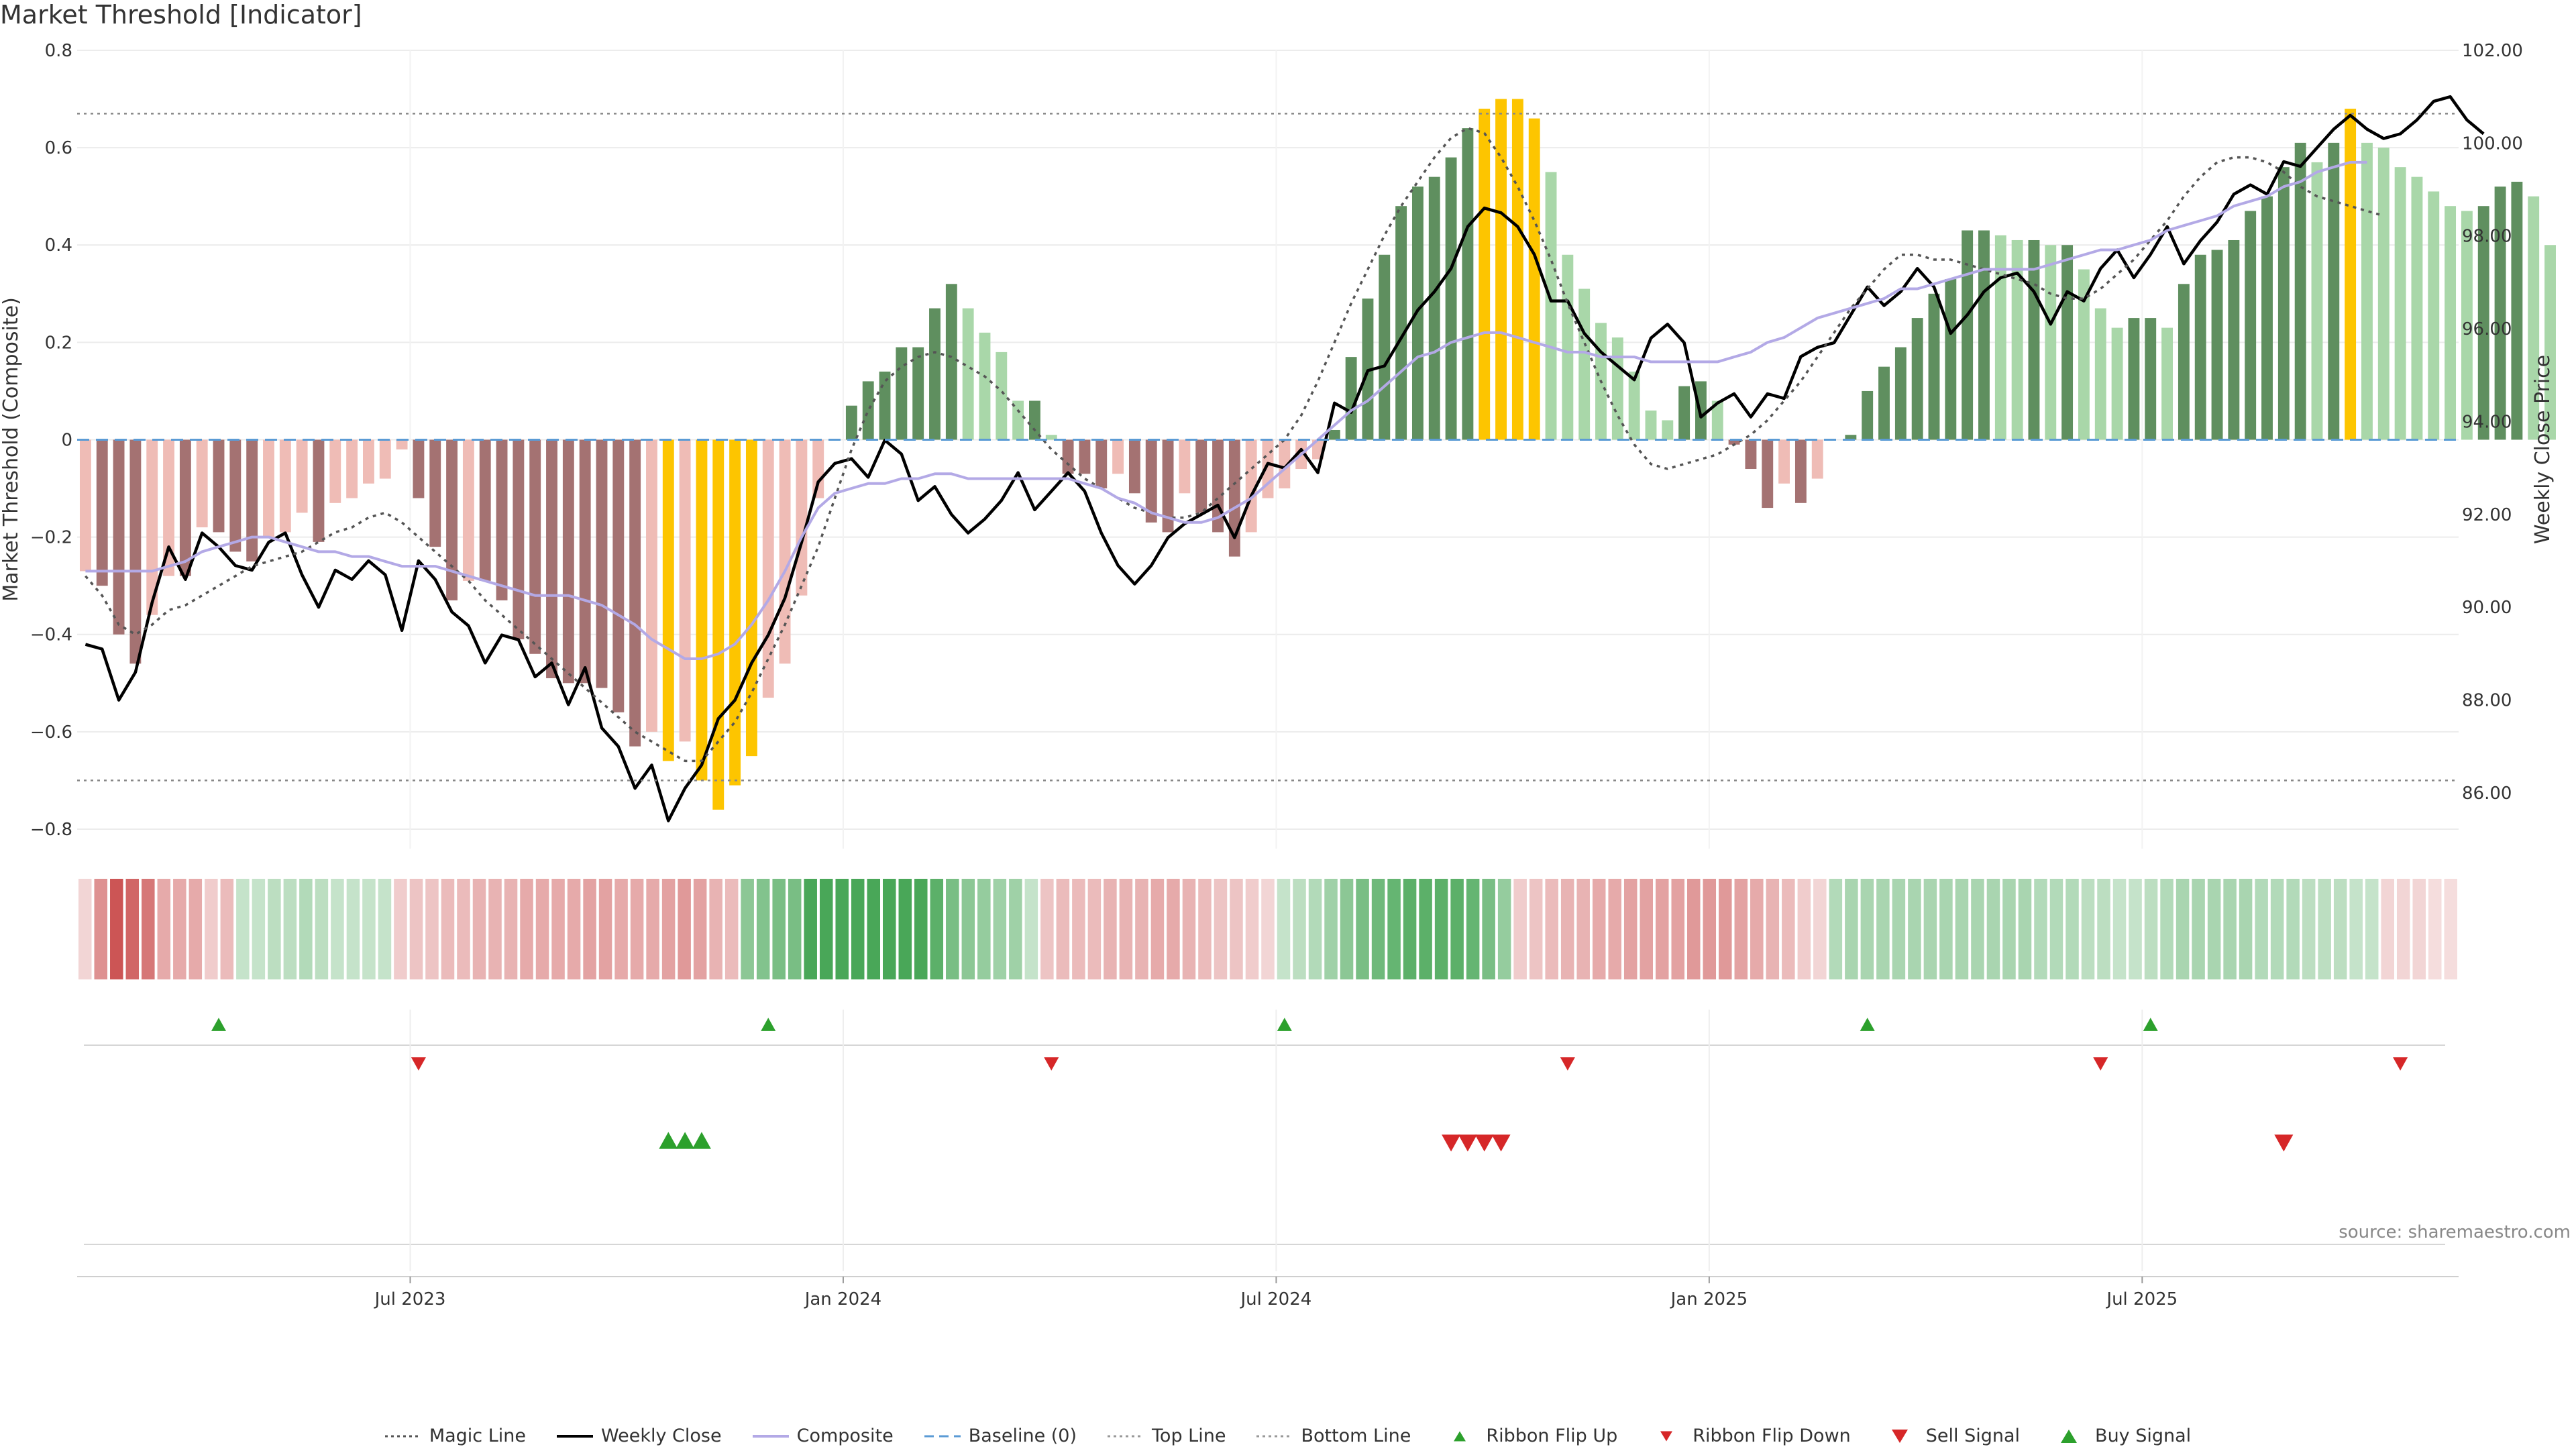  What do you see at coordinates (1022, 1436) in the screenshot?
I see `legend-label: Baseline (0)` at bounding box center [1022, 1436].